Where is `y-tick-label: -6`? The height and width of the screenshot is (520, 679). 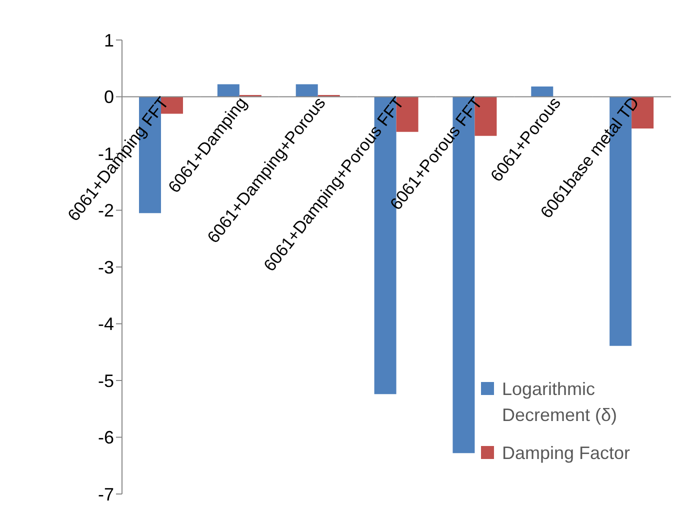 y-tick-label: -6 is located at coordinates (106, 438).